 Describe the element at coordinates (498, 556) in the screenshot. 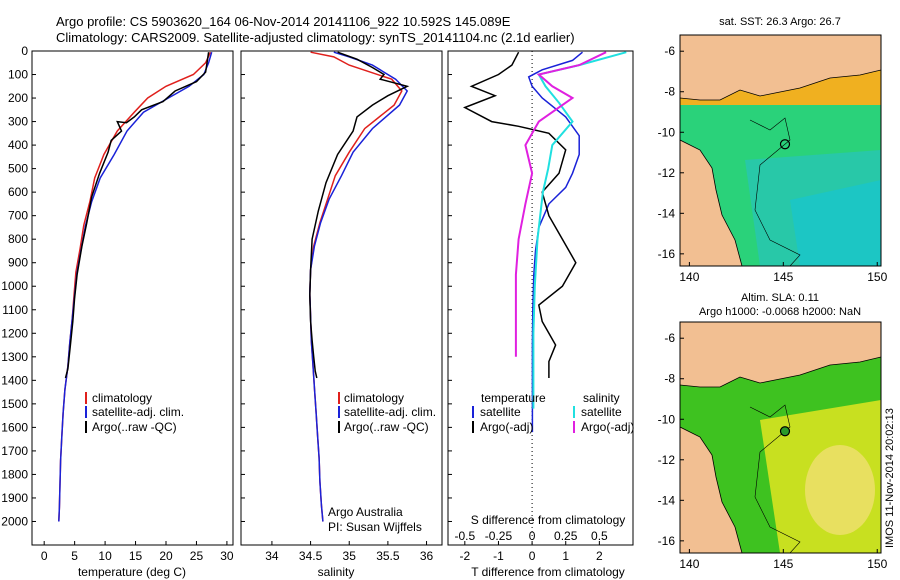

I see `t-difference-tick-label: -1` at that location.